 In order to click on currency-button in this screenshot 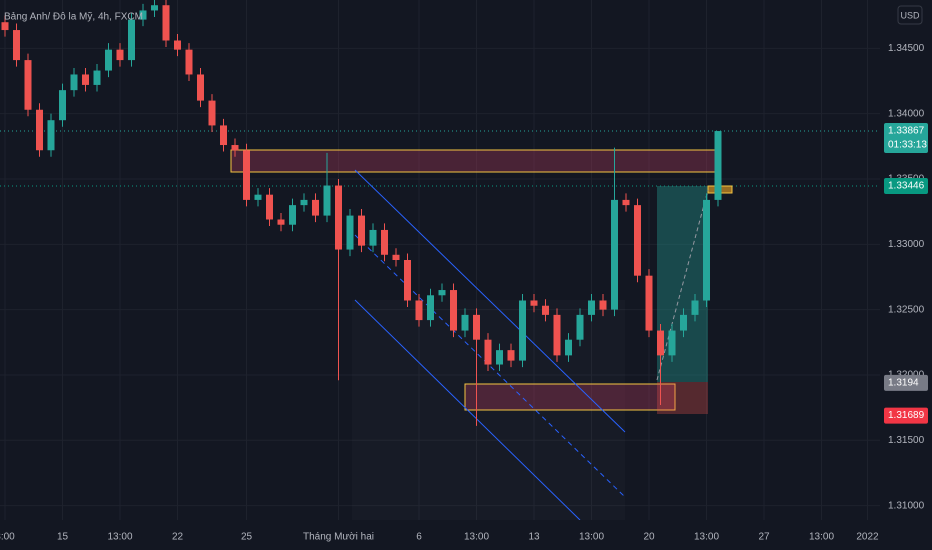, I will do `click(910, 15)`.